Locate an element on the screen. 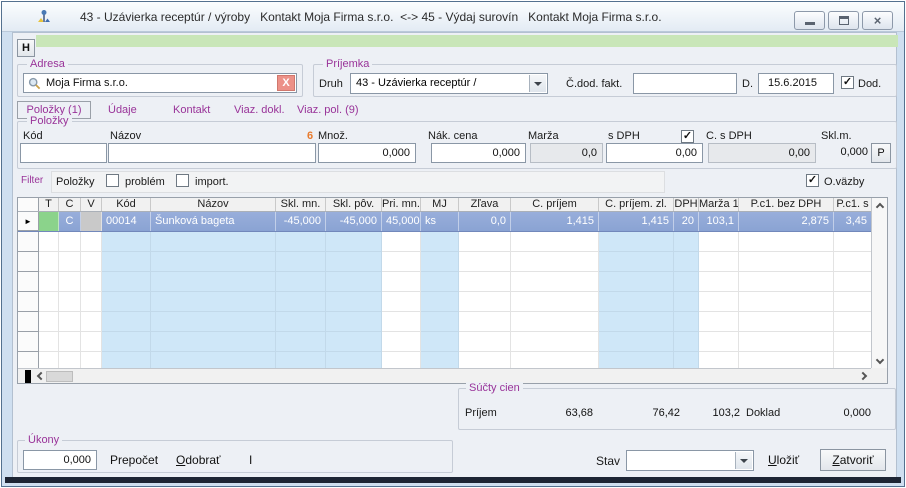  column-header: P.c1. s is located at coordinates (852, 204).